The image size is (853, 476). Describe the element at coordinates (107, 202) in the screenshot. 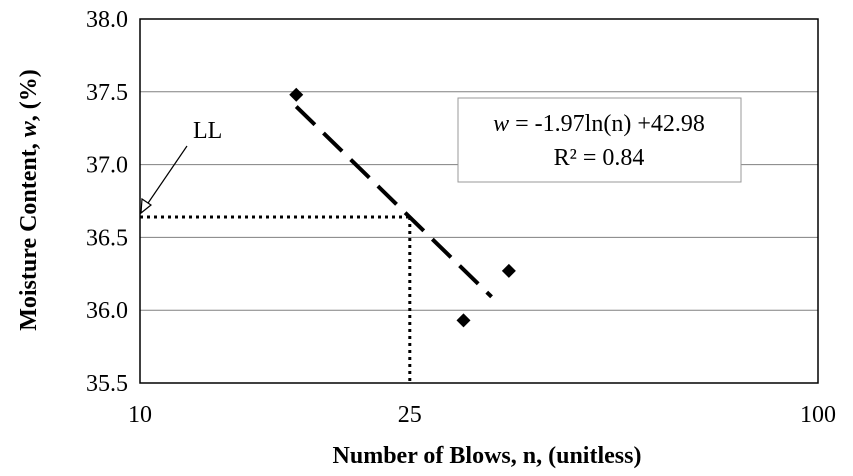

I see `y-tick-labels: 35.5 36.0 36.5 37.0 37.5 38.0` at that location.